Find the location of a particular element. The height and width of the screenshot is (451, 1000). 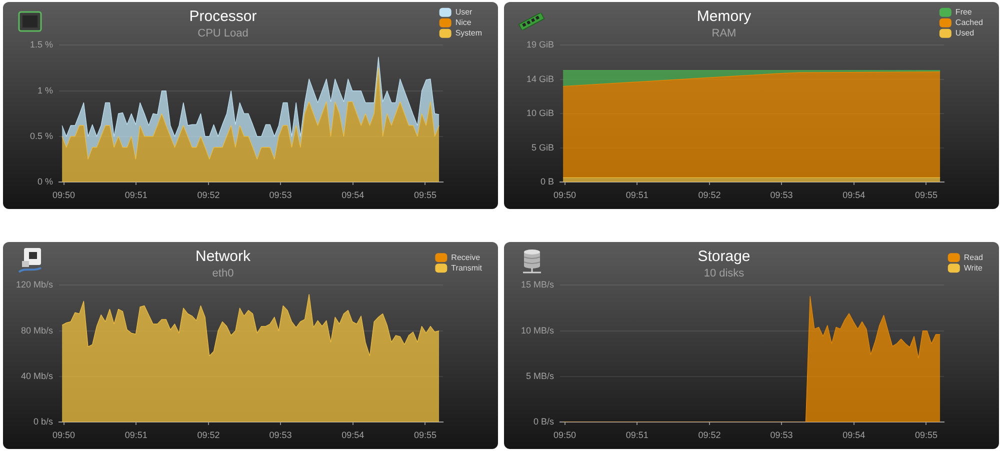

legend-label: Write is located at coordinates (973, 267).